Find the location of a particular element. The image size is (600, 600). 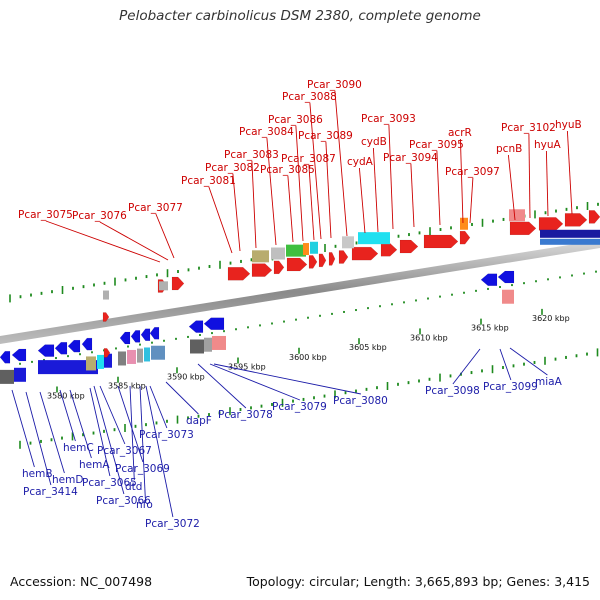

scale-tick-label: 3580 kbp is located at coordinates (66, 395).